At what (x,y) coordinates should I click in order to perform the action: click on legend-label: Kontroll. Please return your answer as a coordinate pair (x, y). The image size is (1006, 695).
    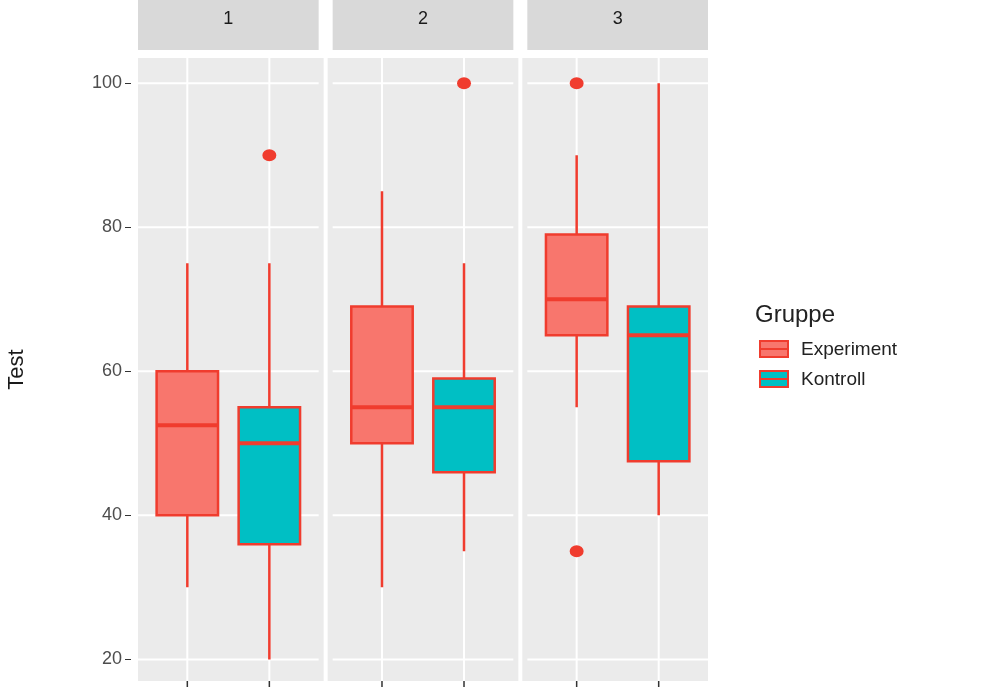
    Looking at the image, I should click on (833, 379).